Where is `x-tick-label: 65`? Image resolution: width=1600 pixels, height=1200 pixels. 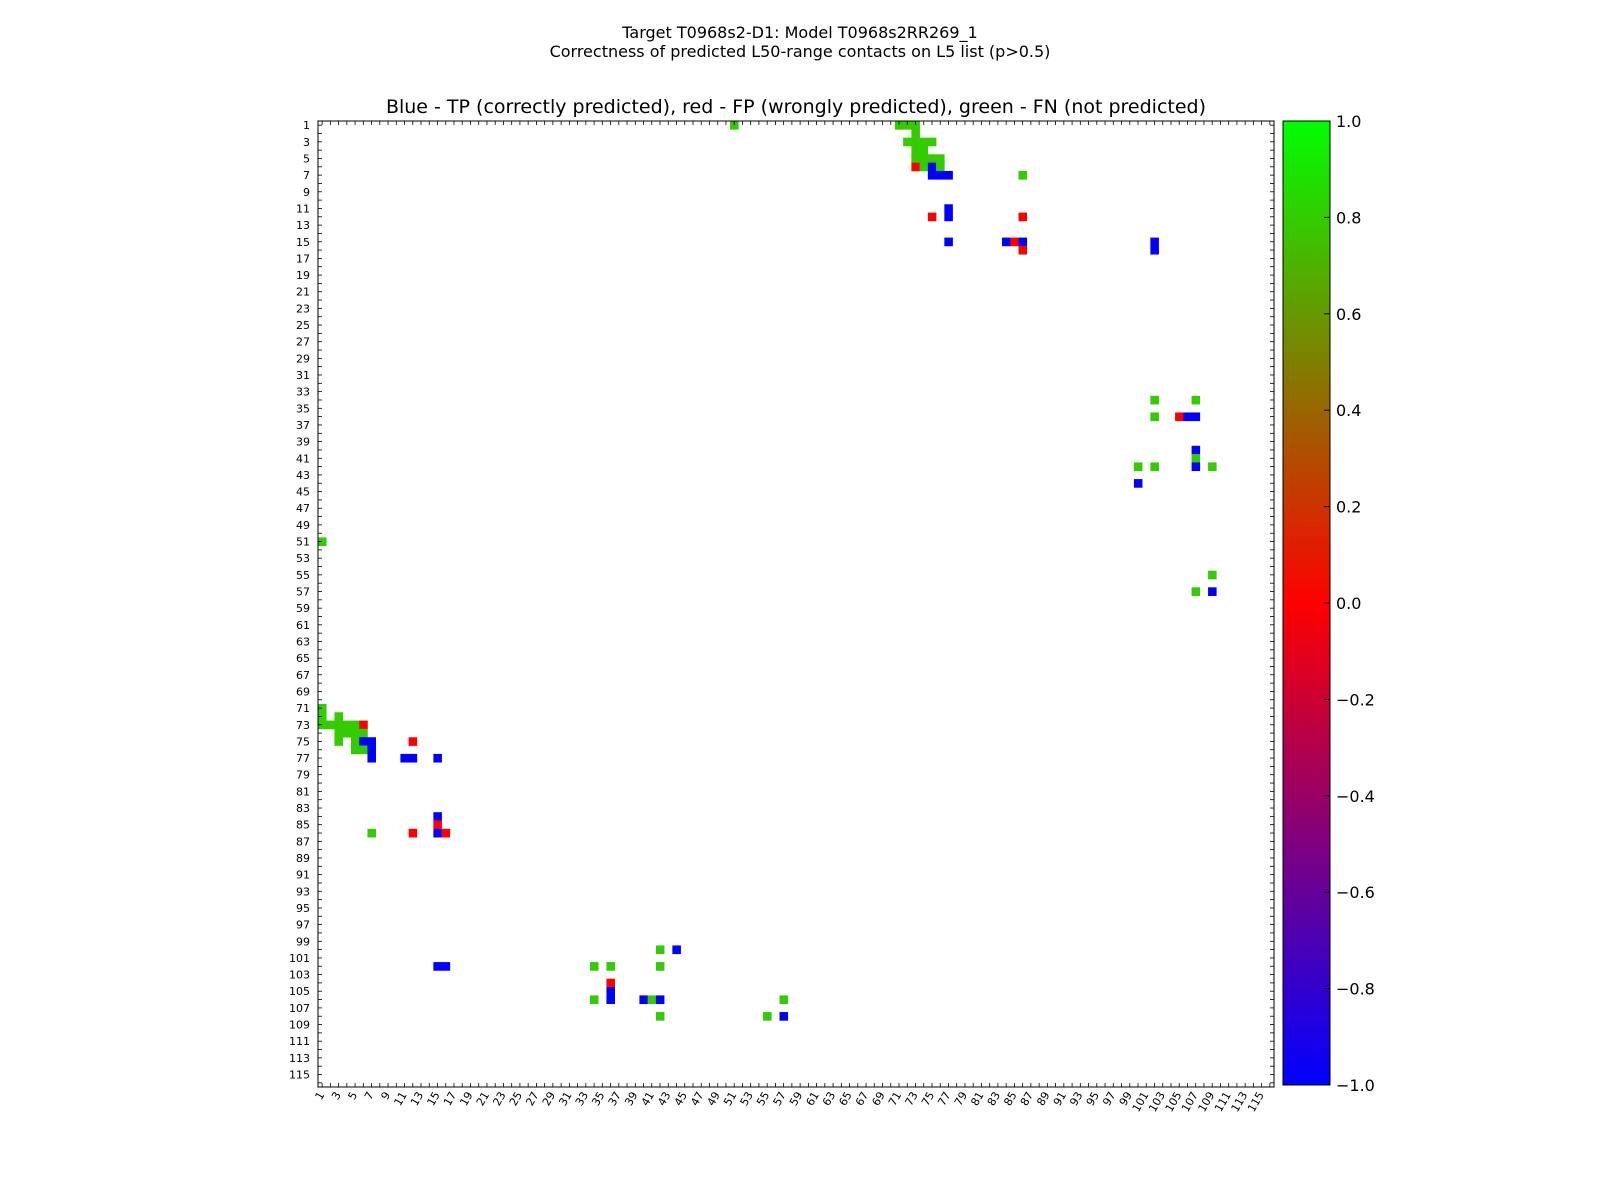 x-tick-label: 65 is located at coordinates (846, 1099).